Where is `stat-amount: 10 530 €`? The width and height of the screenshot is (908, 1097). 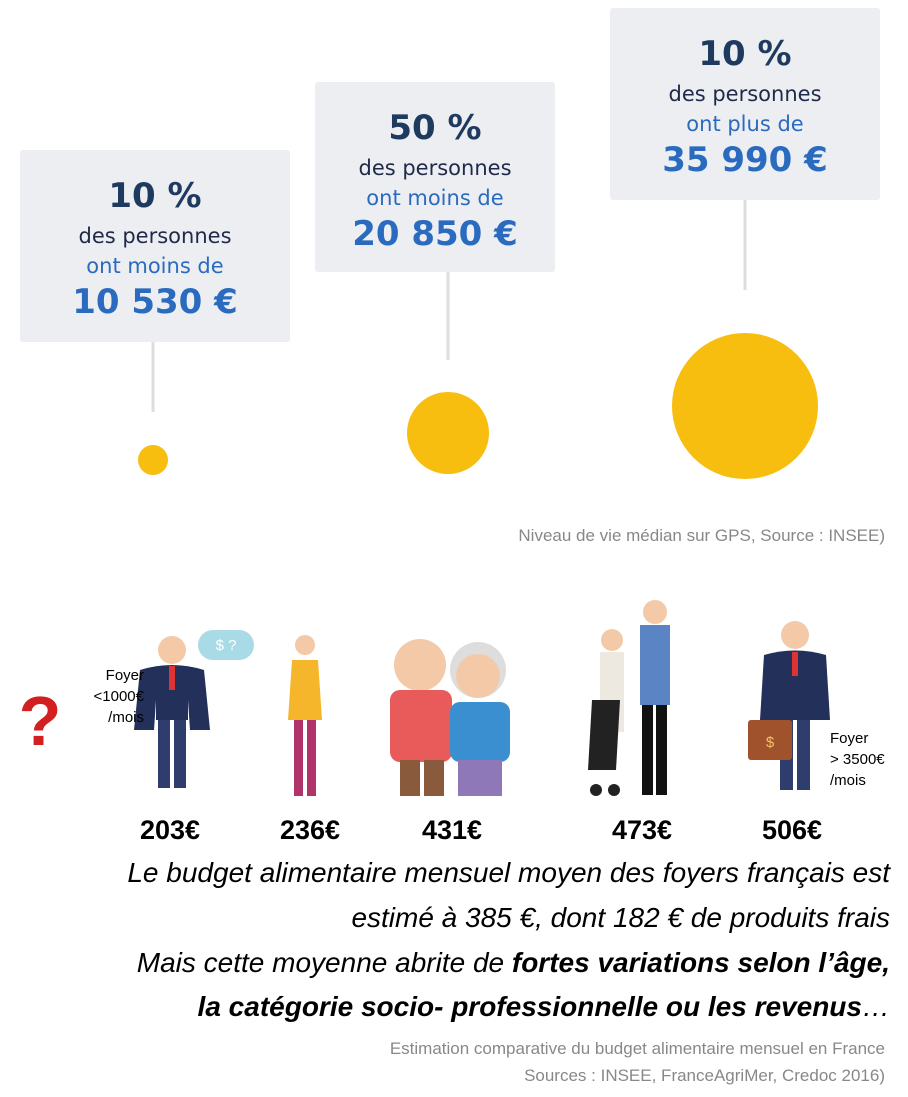 stat-amount: 10 530 € is located at coordinates (155, 302).